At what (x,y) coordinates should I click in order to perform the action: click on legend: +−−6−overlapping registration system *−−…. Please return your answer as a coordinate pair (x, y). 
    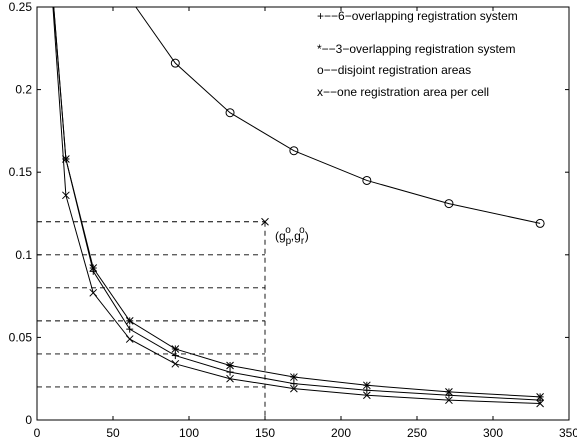
    Looking at the image, I should click on (417, 54).